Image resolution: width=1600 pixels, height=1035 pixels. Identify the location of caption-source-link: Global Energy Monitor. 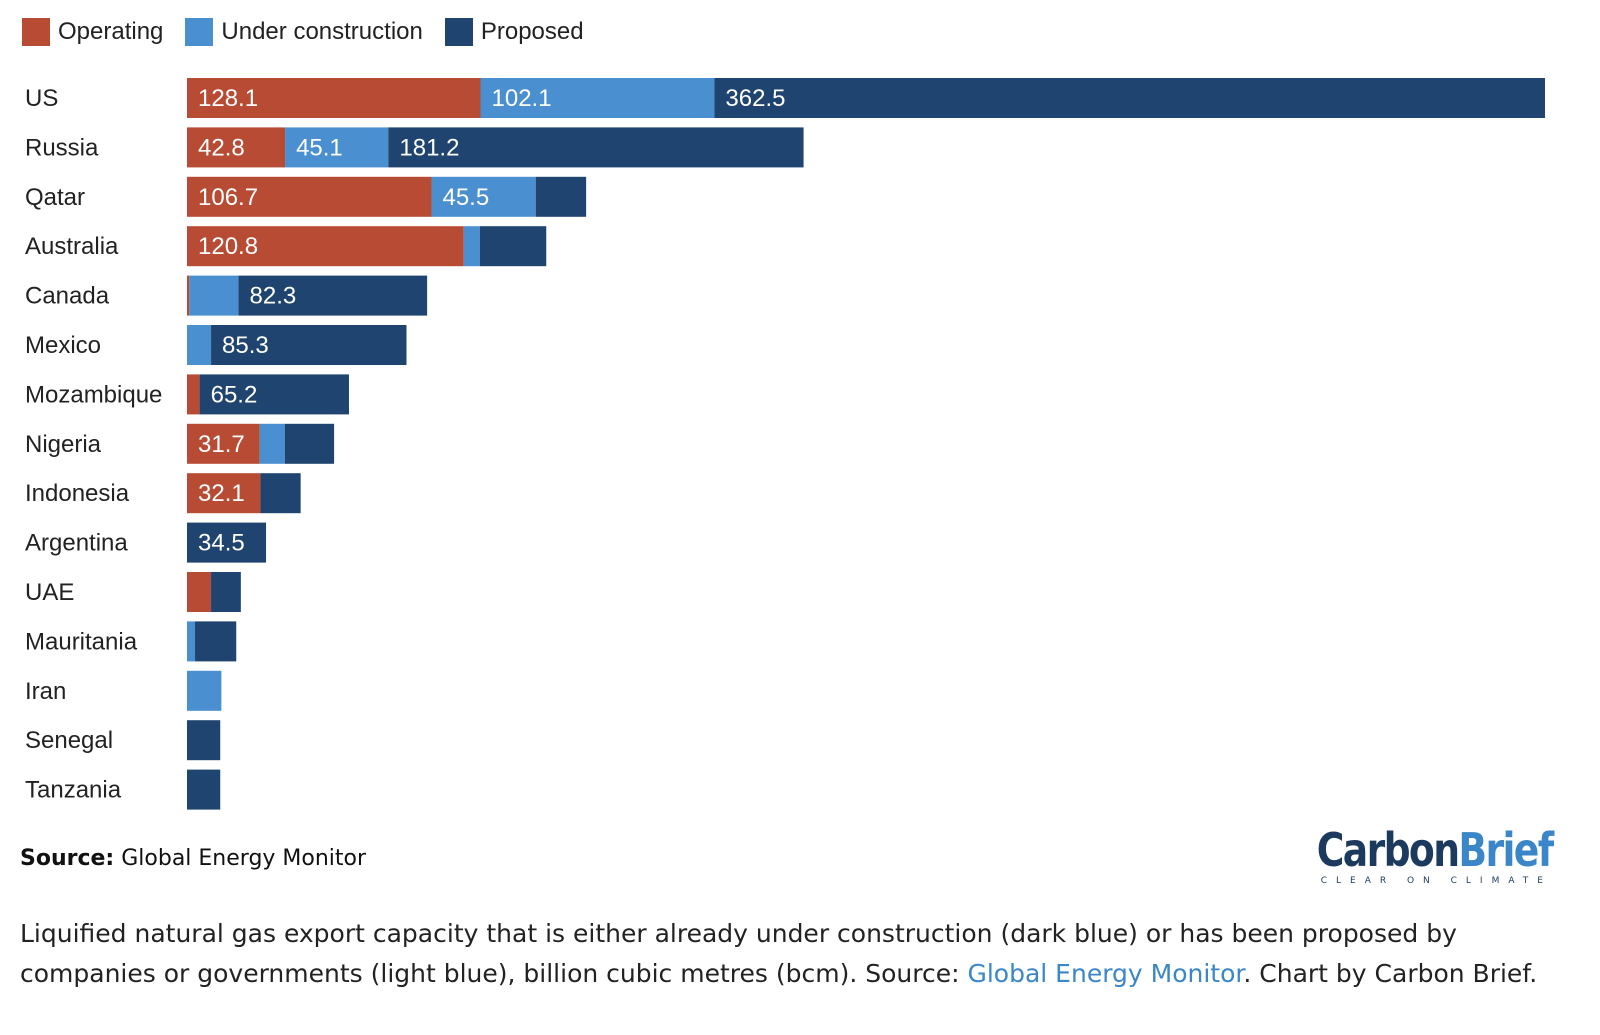
(1105, 973).